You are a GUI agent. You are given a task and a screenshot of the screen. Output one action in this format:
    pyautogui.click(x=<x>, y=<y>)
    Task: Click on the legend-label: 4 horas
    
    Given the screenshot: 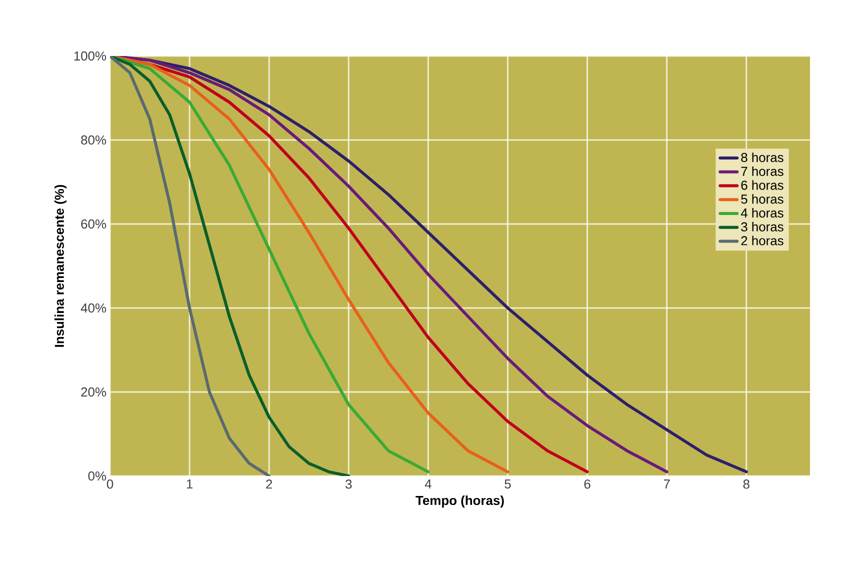 What is the action you would take?
    pyautogui.click(x=762, y=213)
    